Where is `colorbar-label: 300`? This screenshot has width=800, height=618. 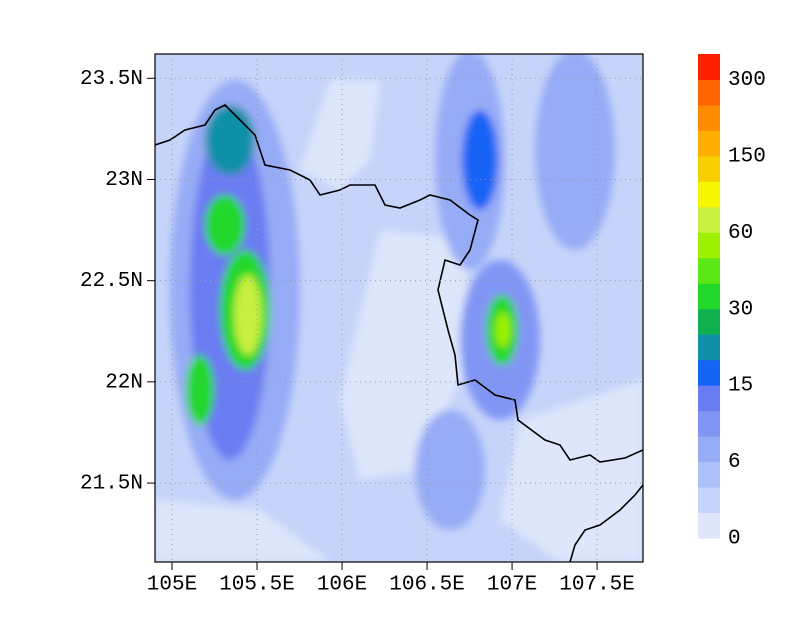 colorbar-label: 300 is located at coordinates (747, 80).